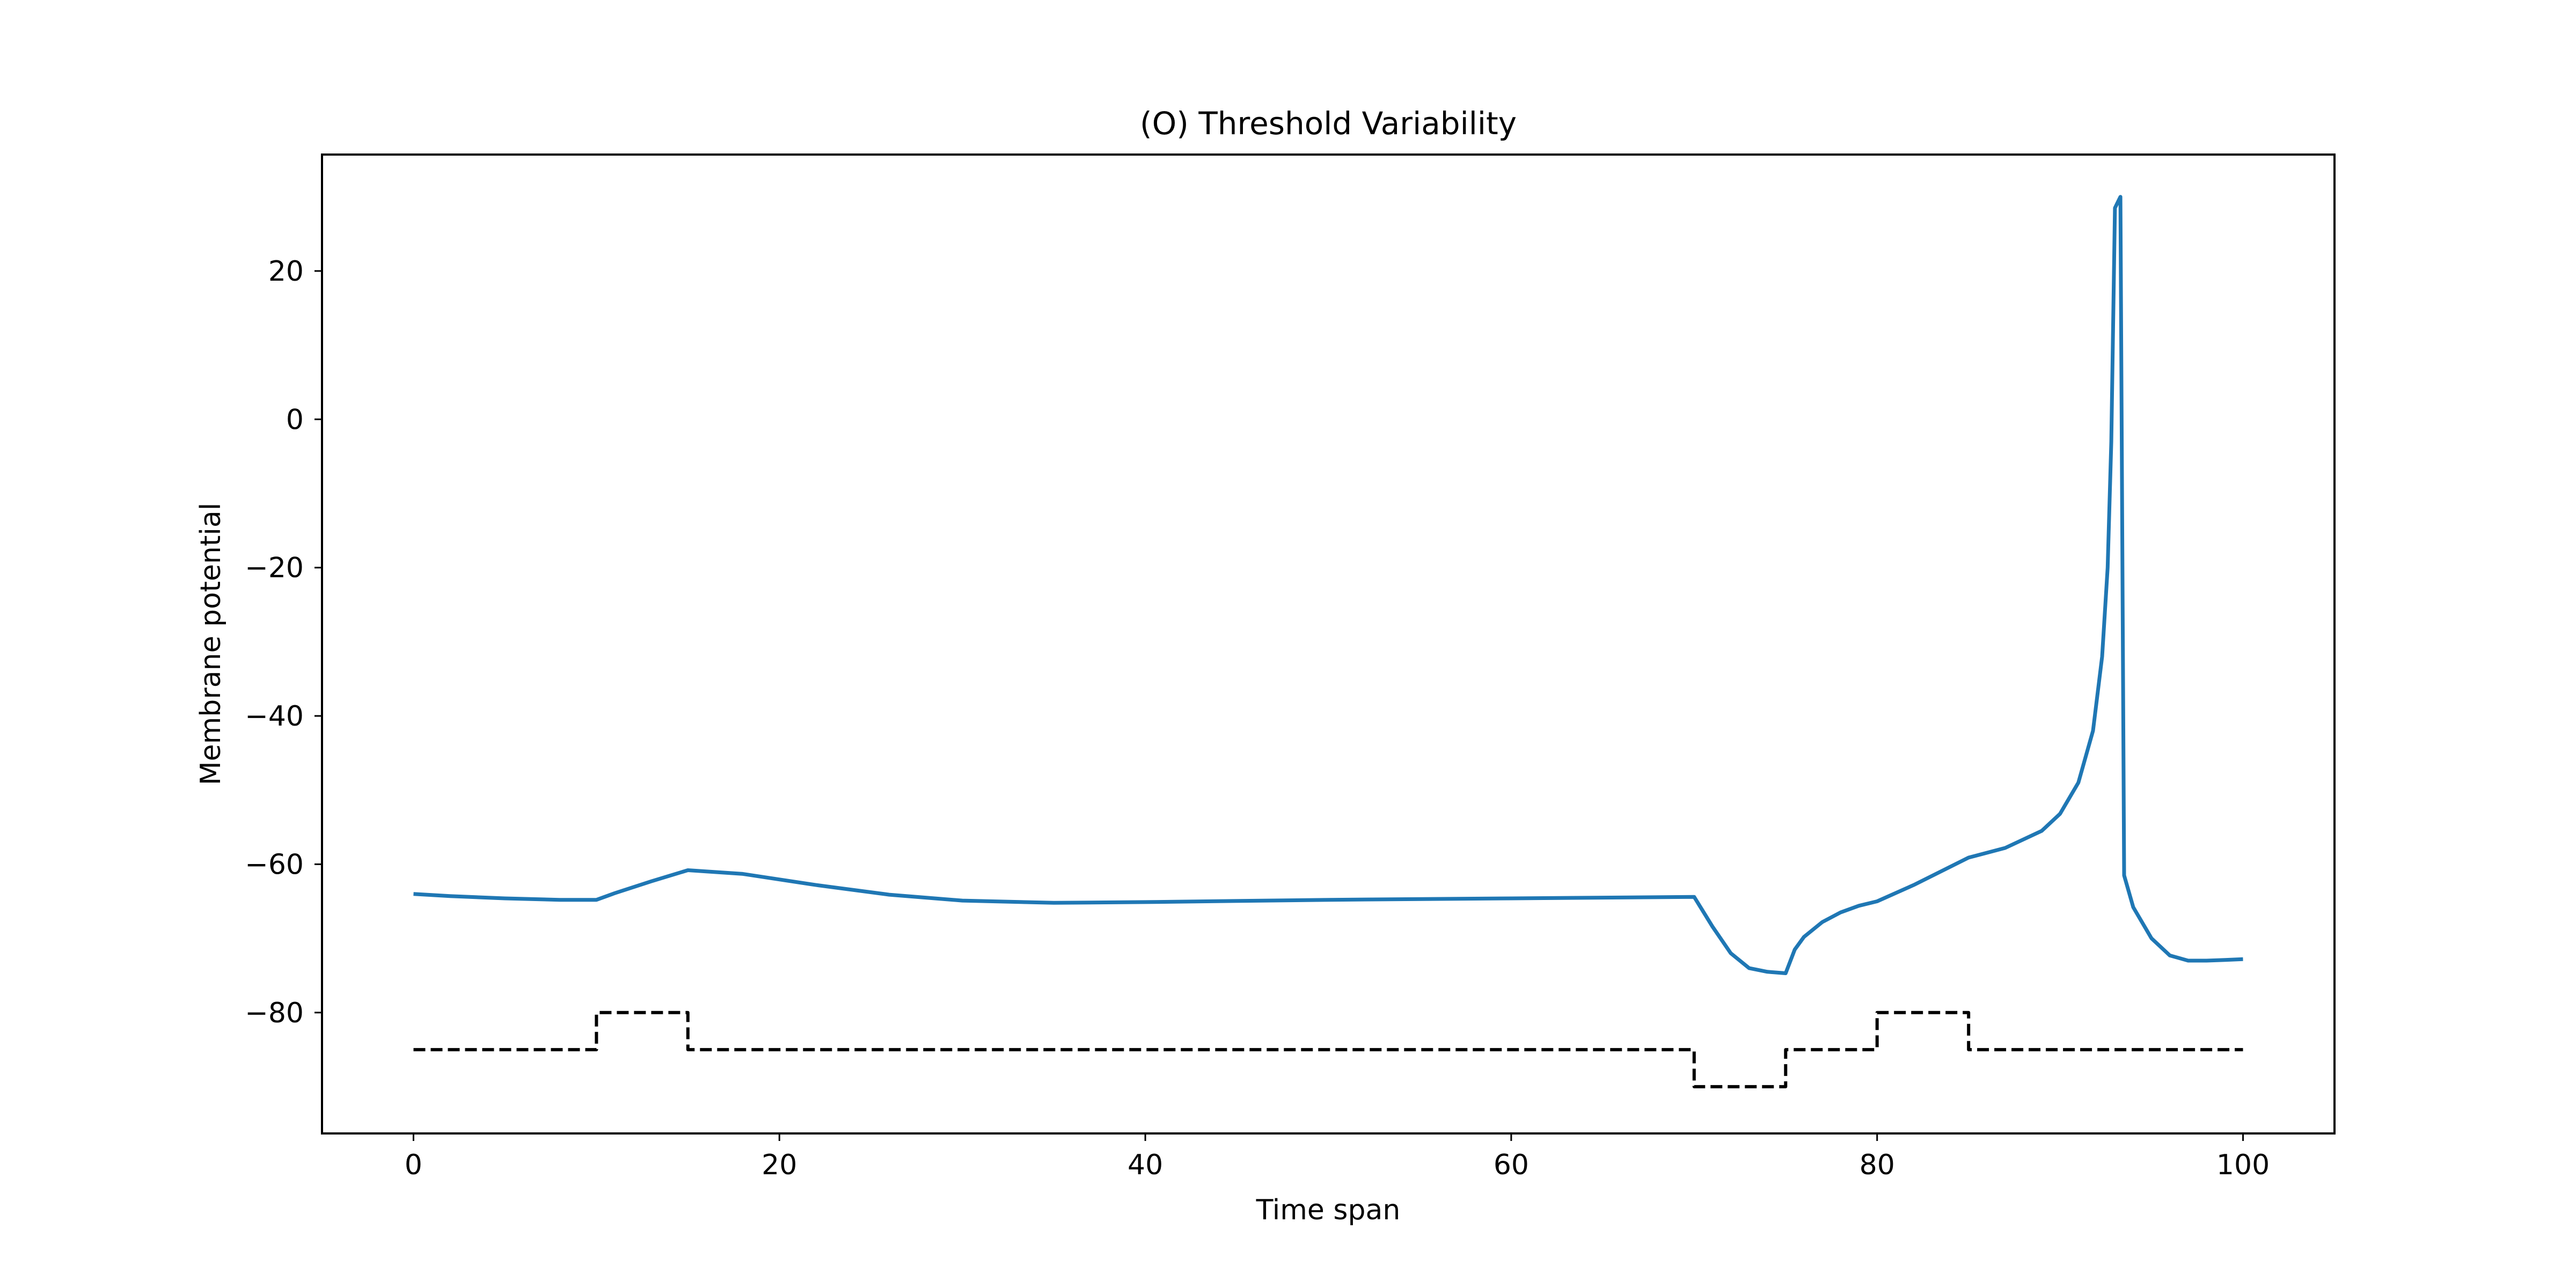  Describe the element at coordinates (274, 716) in the screenshot. I see `y-tick-label: −40` at that location.